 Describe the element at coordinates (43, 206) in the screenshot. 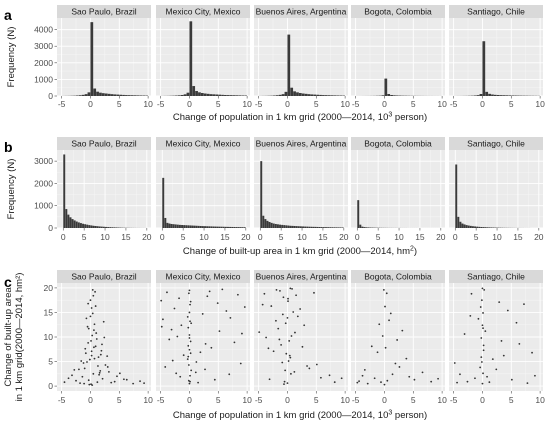

I see `y-tick-label: 1000` at that location.